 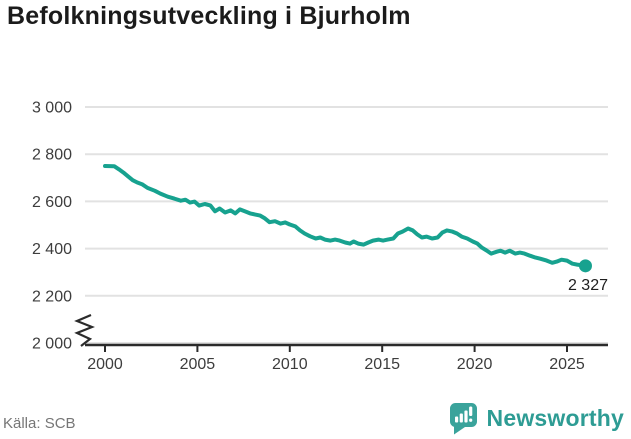 I want to click on x-axis-tick-label: 2015, so click(x=382, y=364).